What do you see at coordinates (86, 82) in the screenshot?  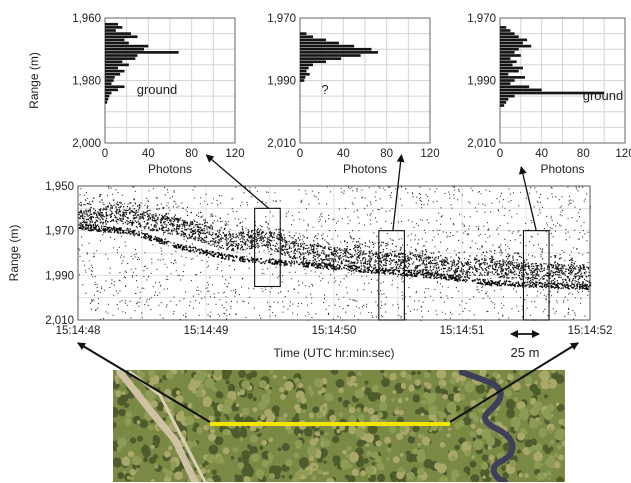 I see `y-tick-label: 1,980` at bounding box center [86, 82].